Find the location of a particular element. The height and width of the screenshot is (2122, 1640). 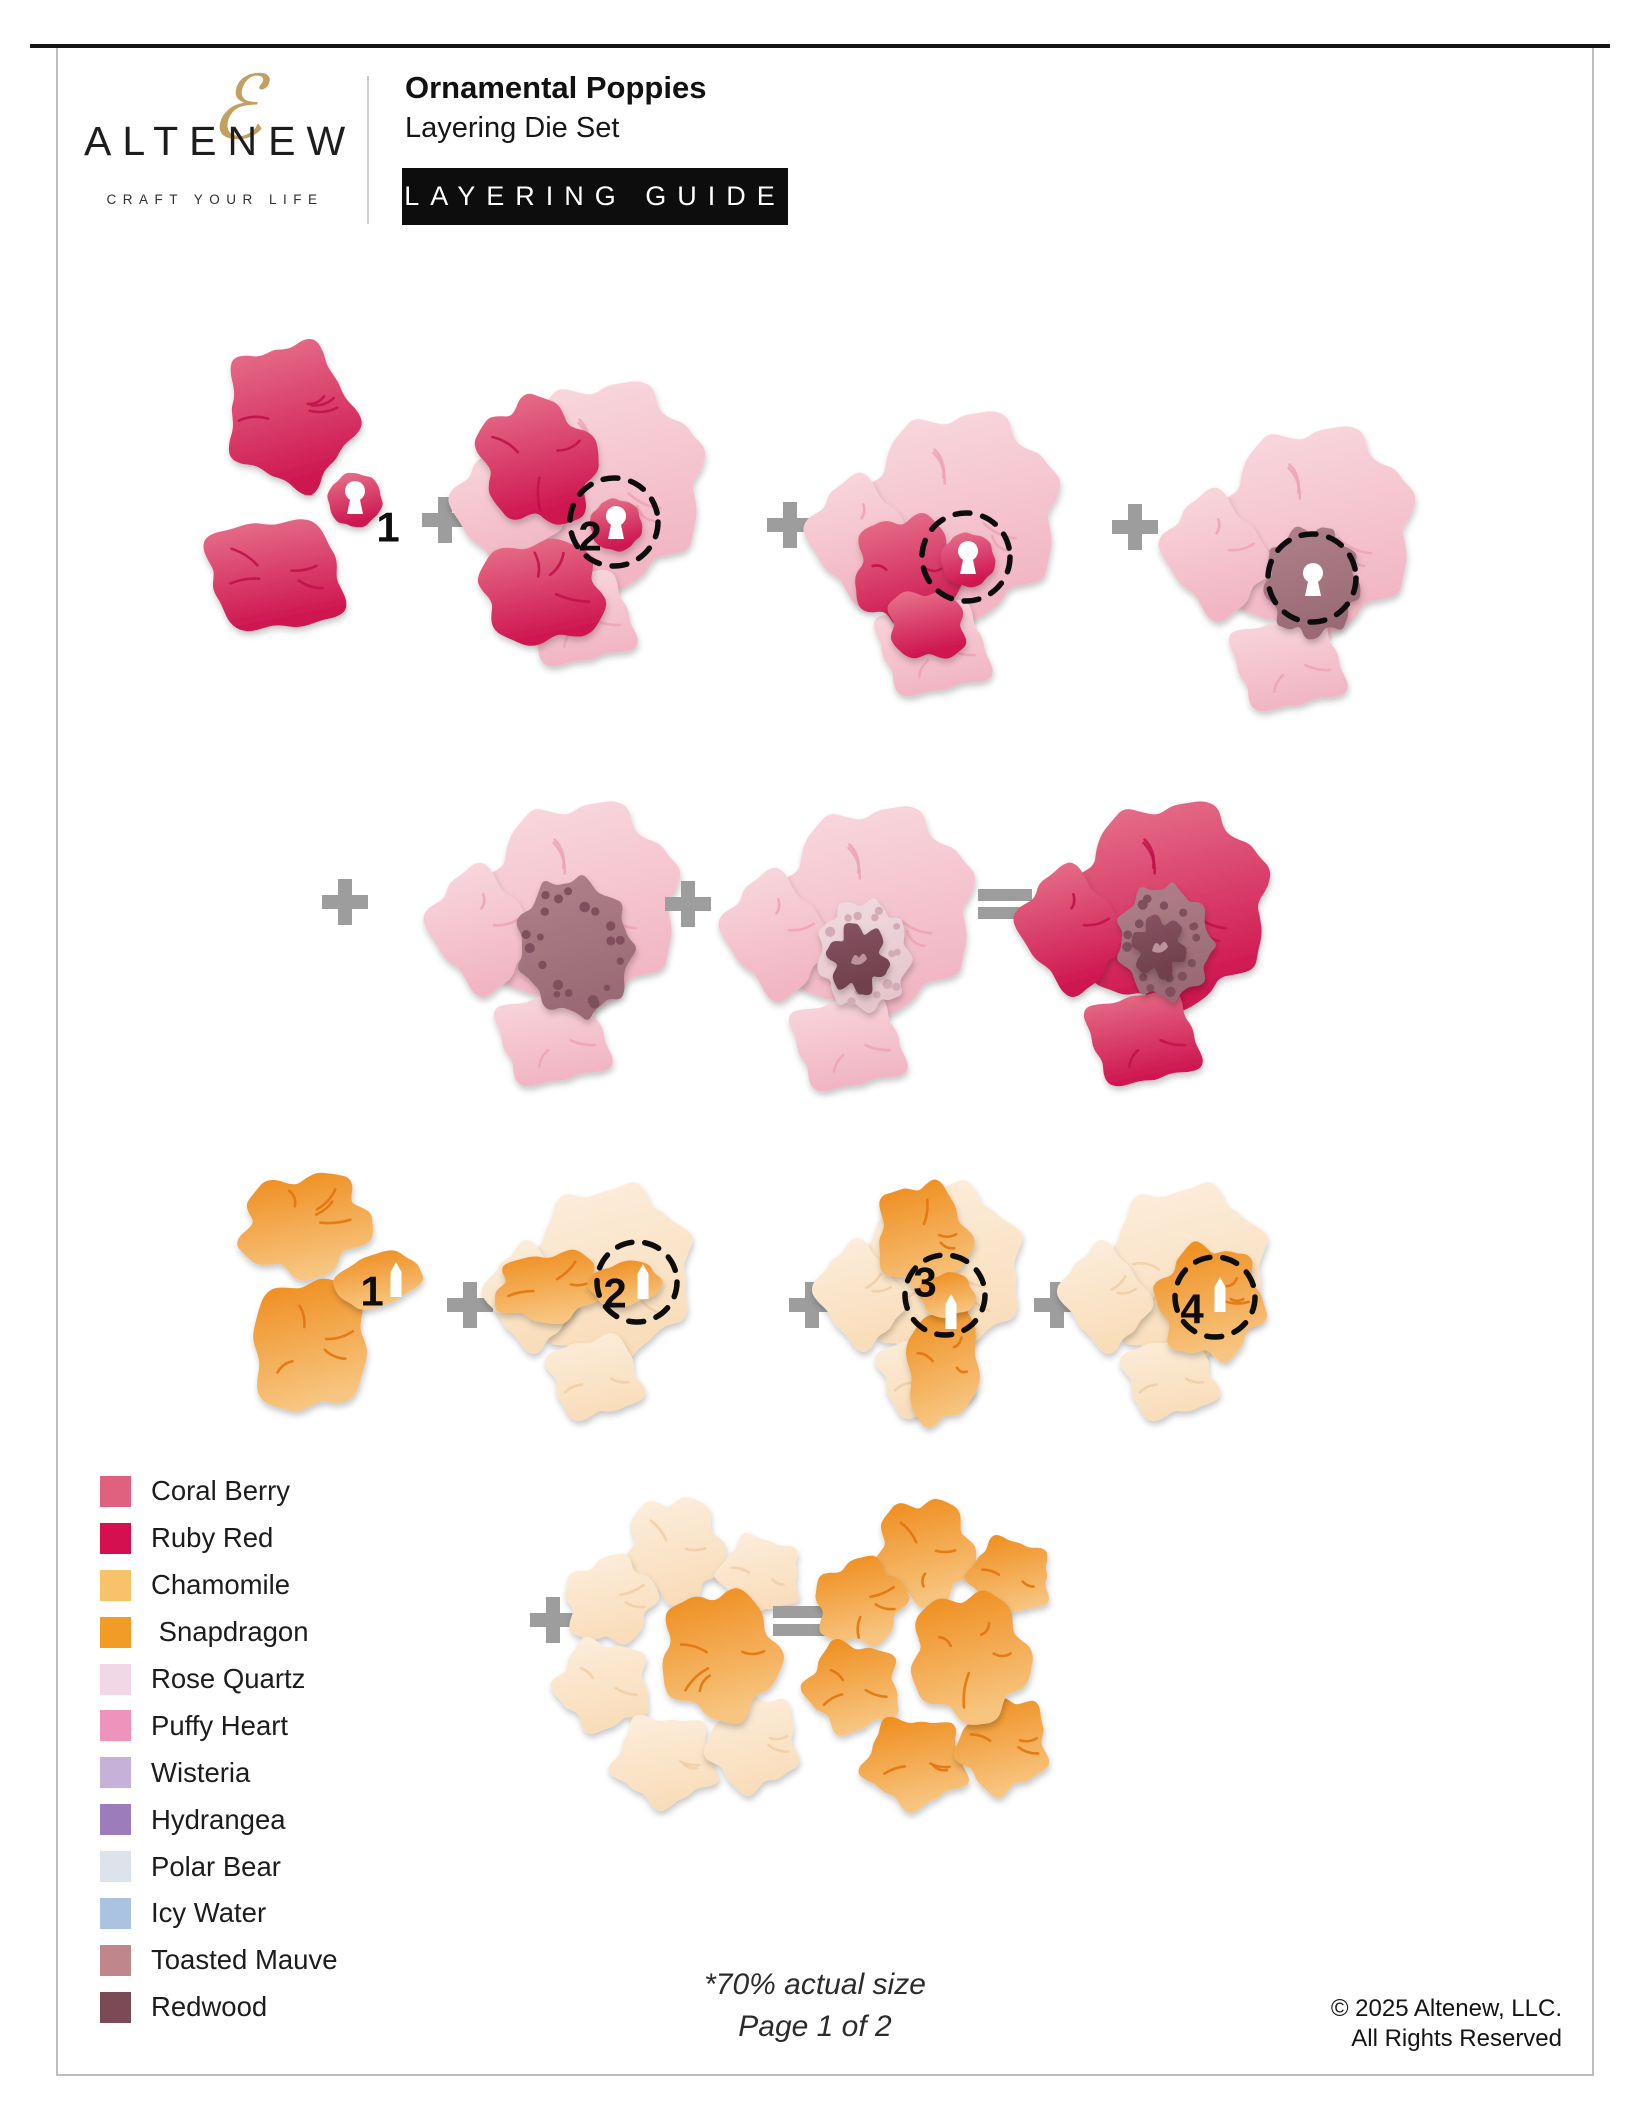

altenew-ampersand-icon: ℰ is located at coordinates (236, 107).